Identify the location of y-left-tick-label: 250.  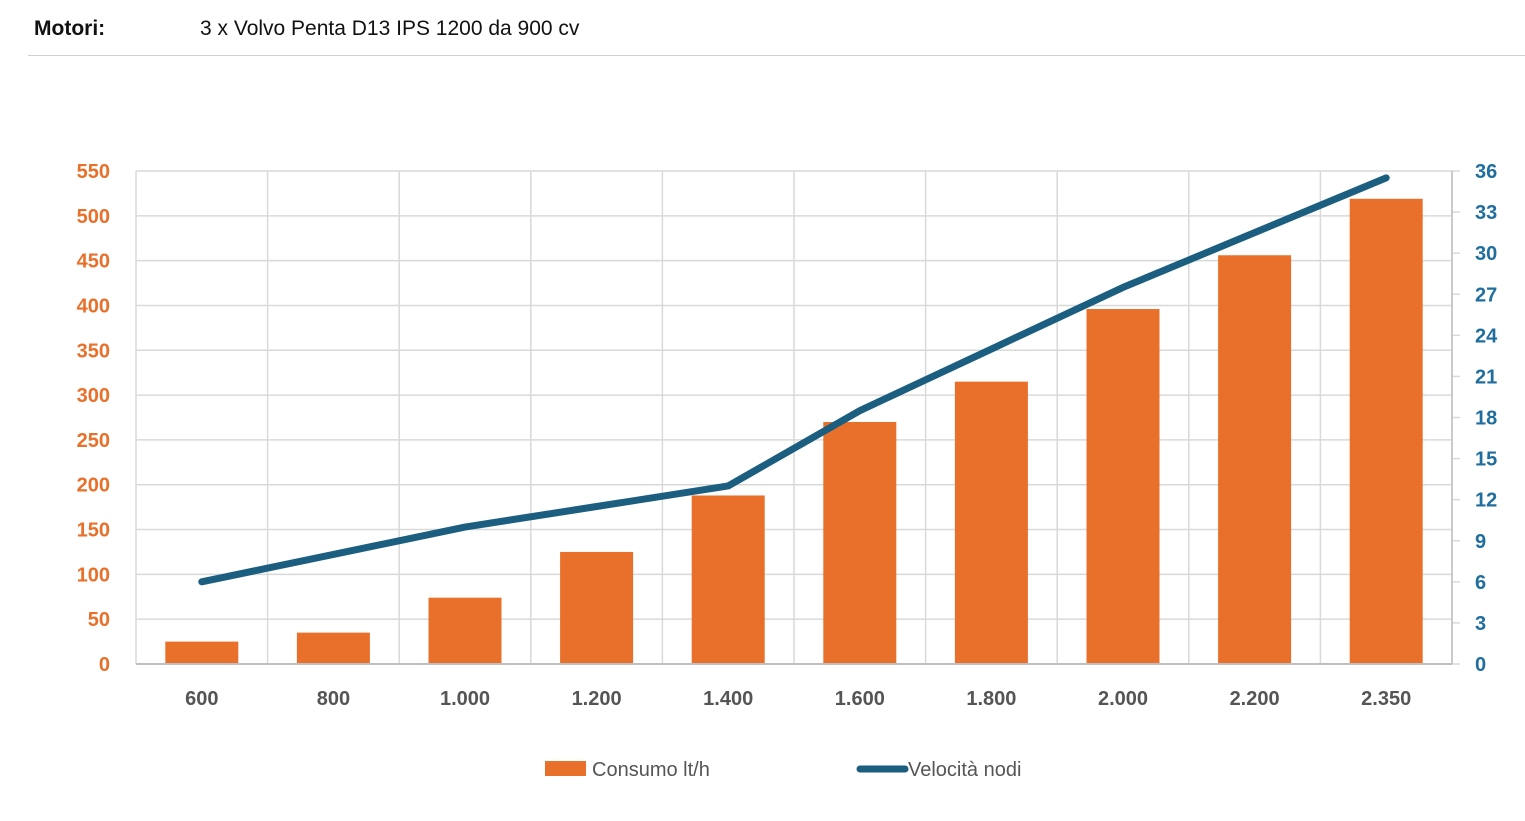
(93, 441).